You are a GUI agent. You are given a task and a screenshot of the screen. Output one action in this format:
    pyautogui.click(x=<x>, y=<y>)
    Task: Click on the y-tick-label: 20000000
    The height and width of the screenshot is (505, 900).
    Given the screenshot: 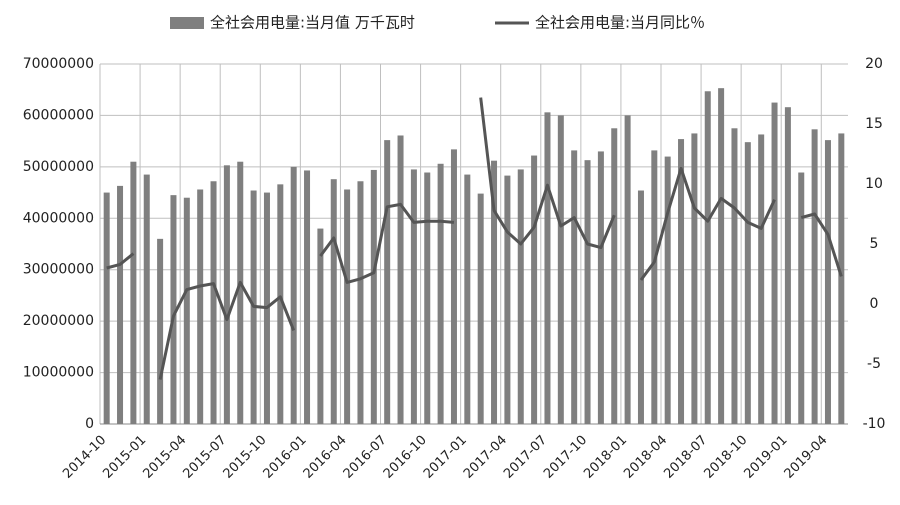 What is the action you would take?
    pyautogui.click(x=58, y=321)
    